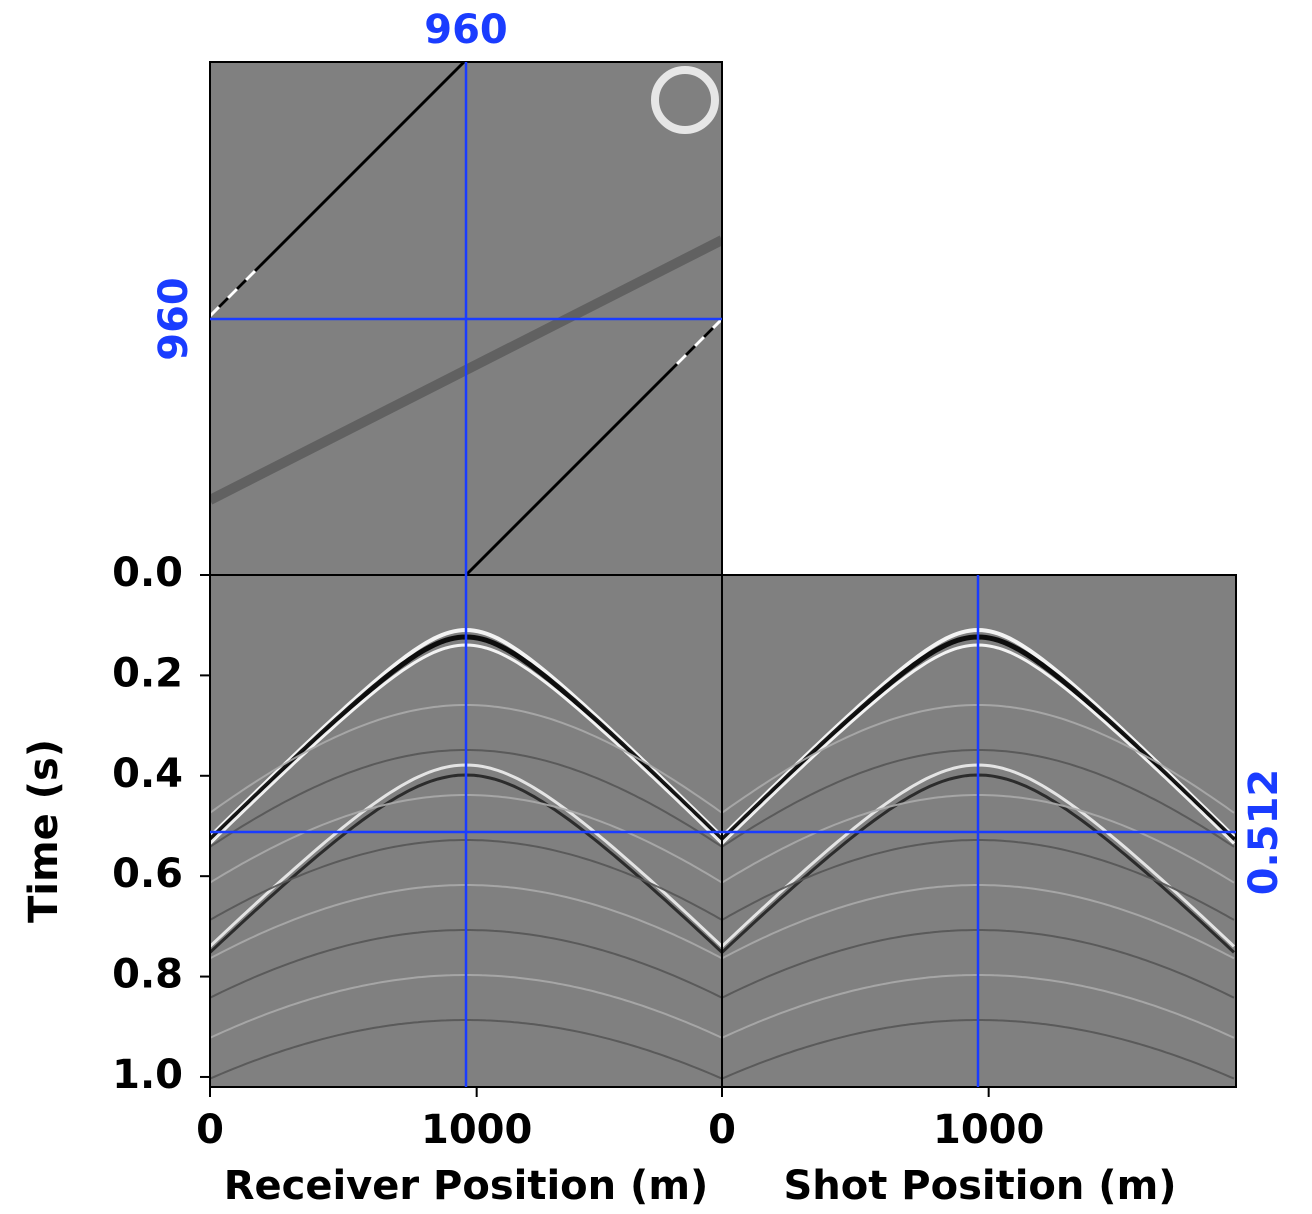 This screenshot has width=1312, height=1214. Describe the element at coordinates (147, 774) in the screenshot. I see `y-tick-label: 0.4` at that location.